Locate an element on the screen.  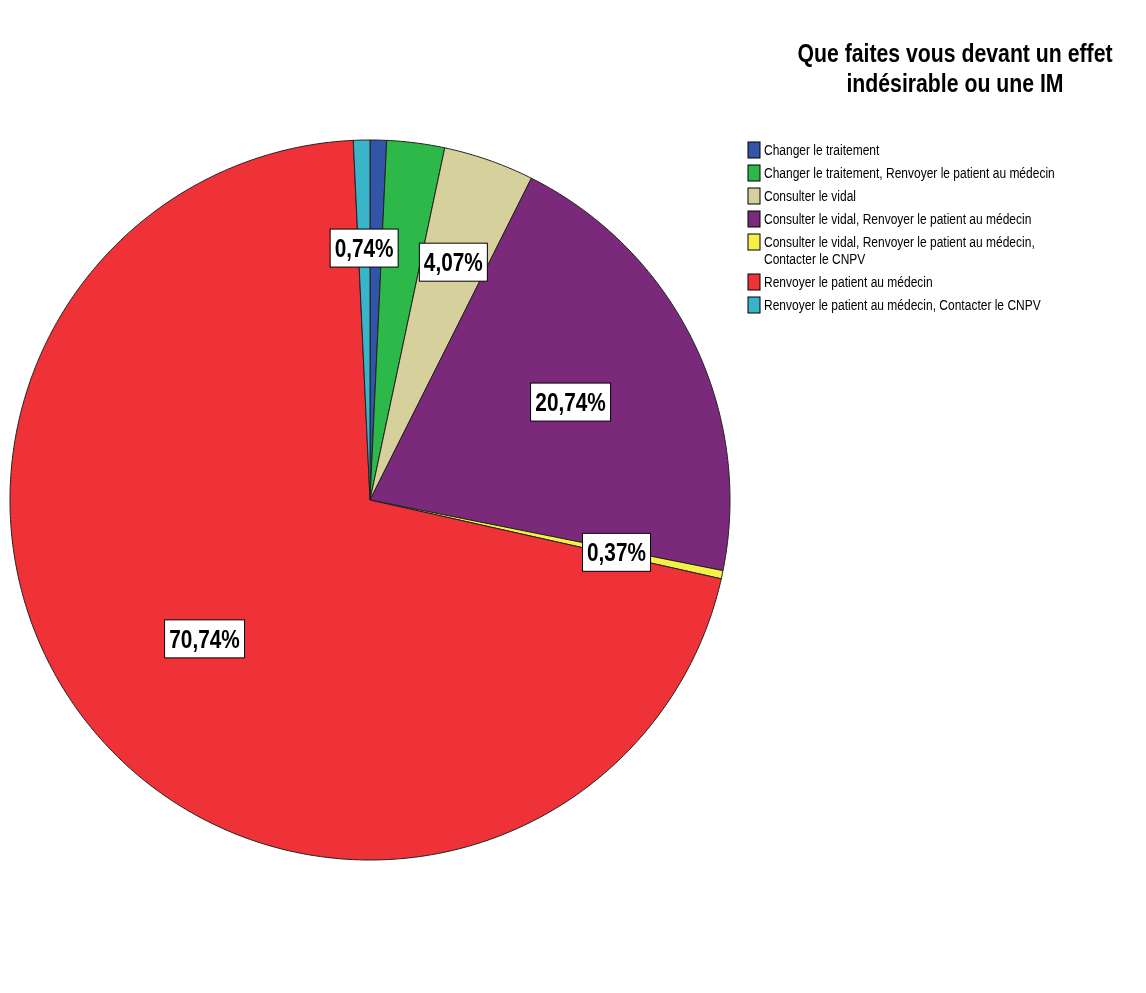
legend-label: Renvoyer le patient au médecin is located at coordinates (848, 282).